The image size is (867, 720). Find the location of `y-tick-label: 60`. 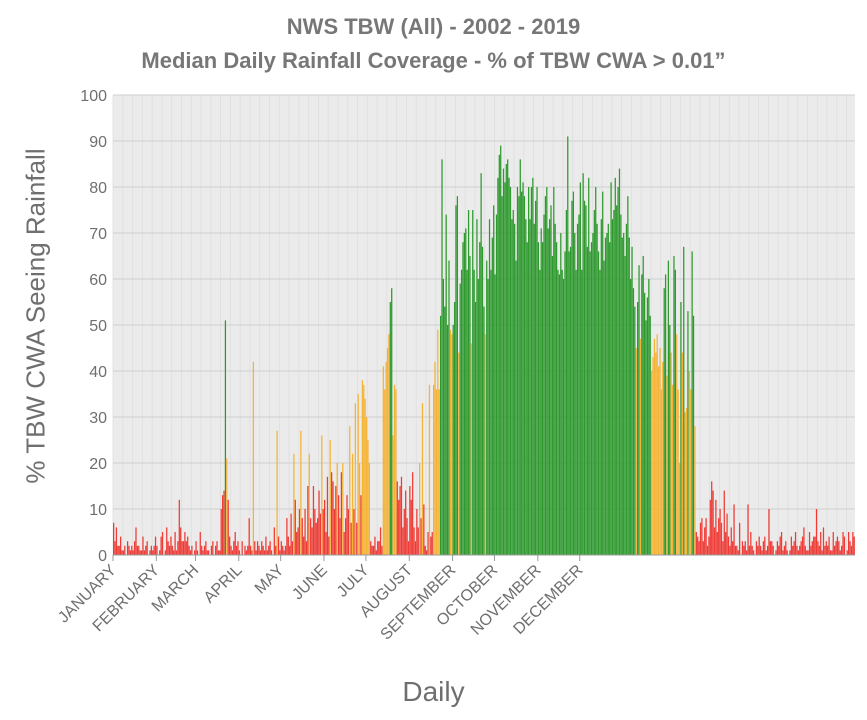

y-tick-label: 60 is located at coordinates (98, 280).